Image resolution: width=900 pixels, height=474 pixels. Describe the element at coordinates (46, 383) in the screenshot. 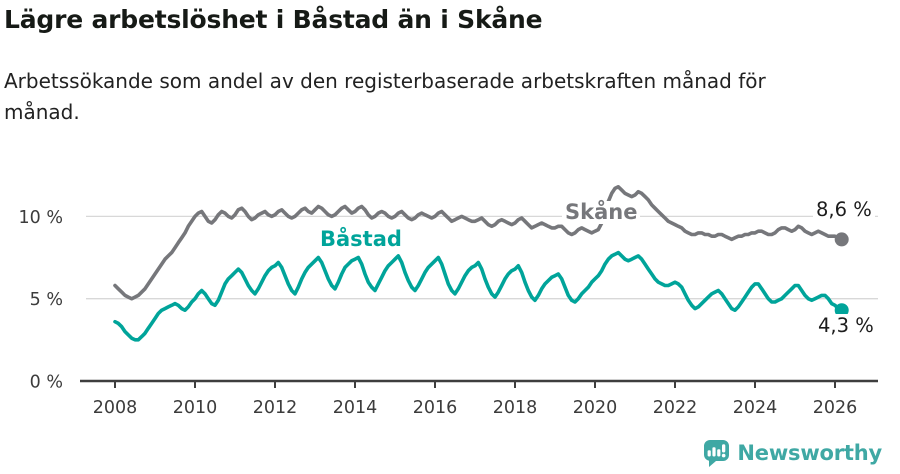

I see `y-tick-label: 0 %` at that location.